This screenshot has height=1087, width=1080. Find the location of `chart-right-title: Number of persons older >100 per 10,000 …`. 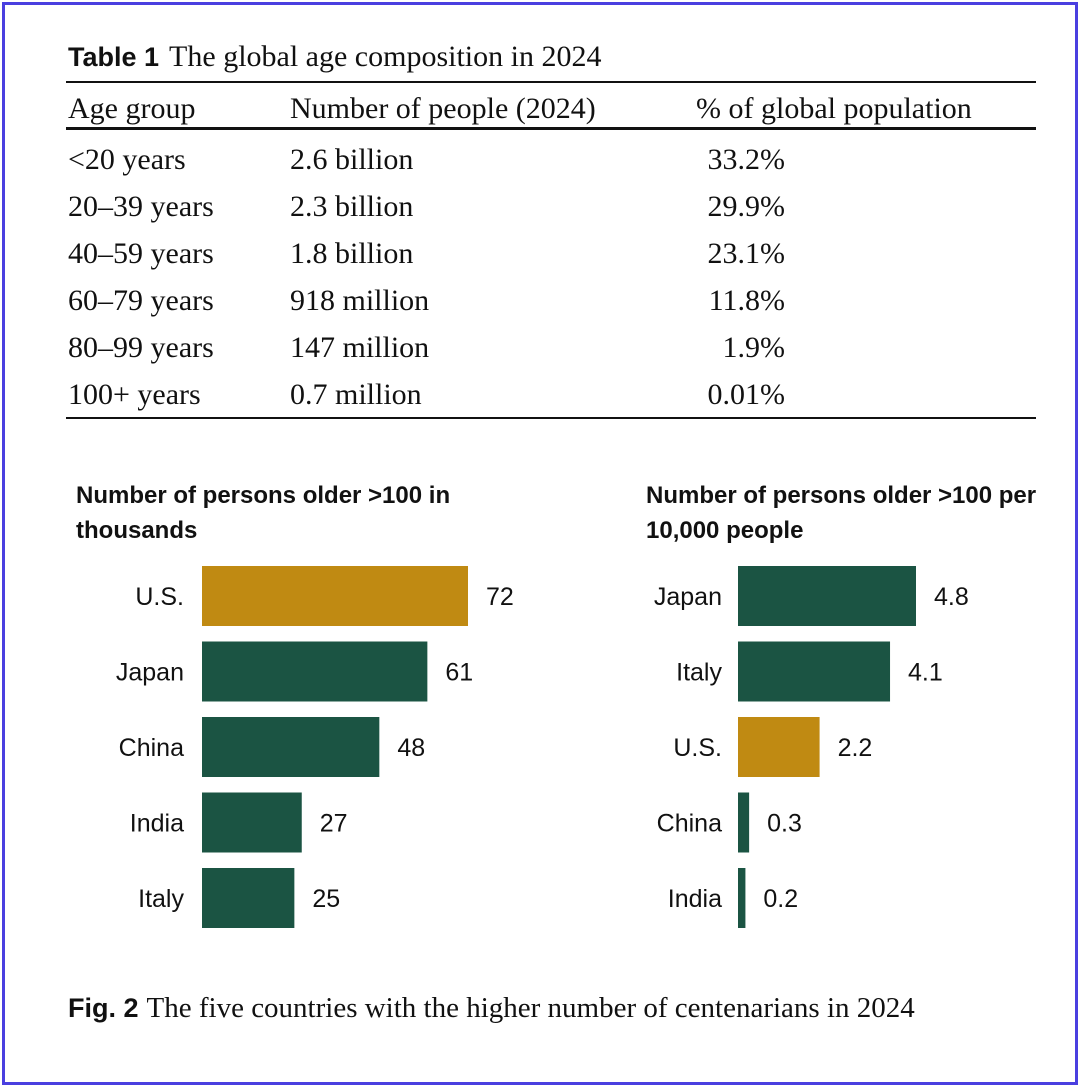

chart-right-title: Number of persons older >100 per 10,000 … is located at coordinates (841, 513).